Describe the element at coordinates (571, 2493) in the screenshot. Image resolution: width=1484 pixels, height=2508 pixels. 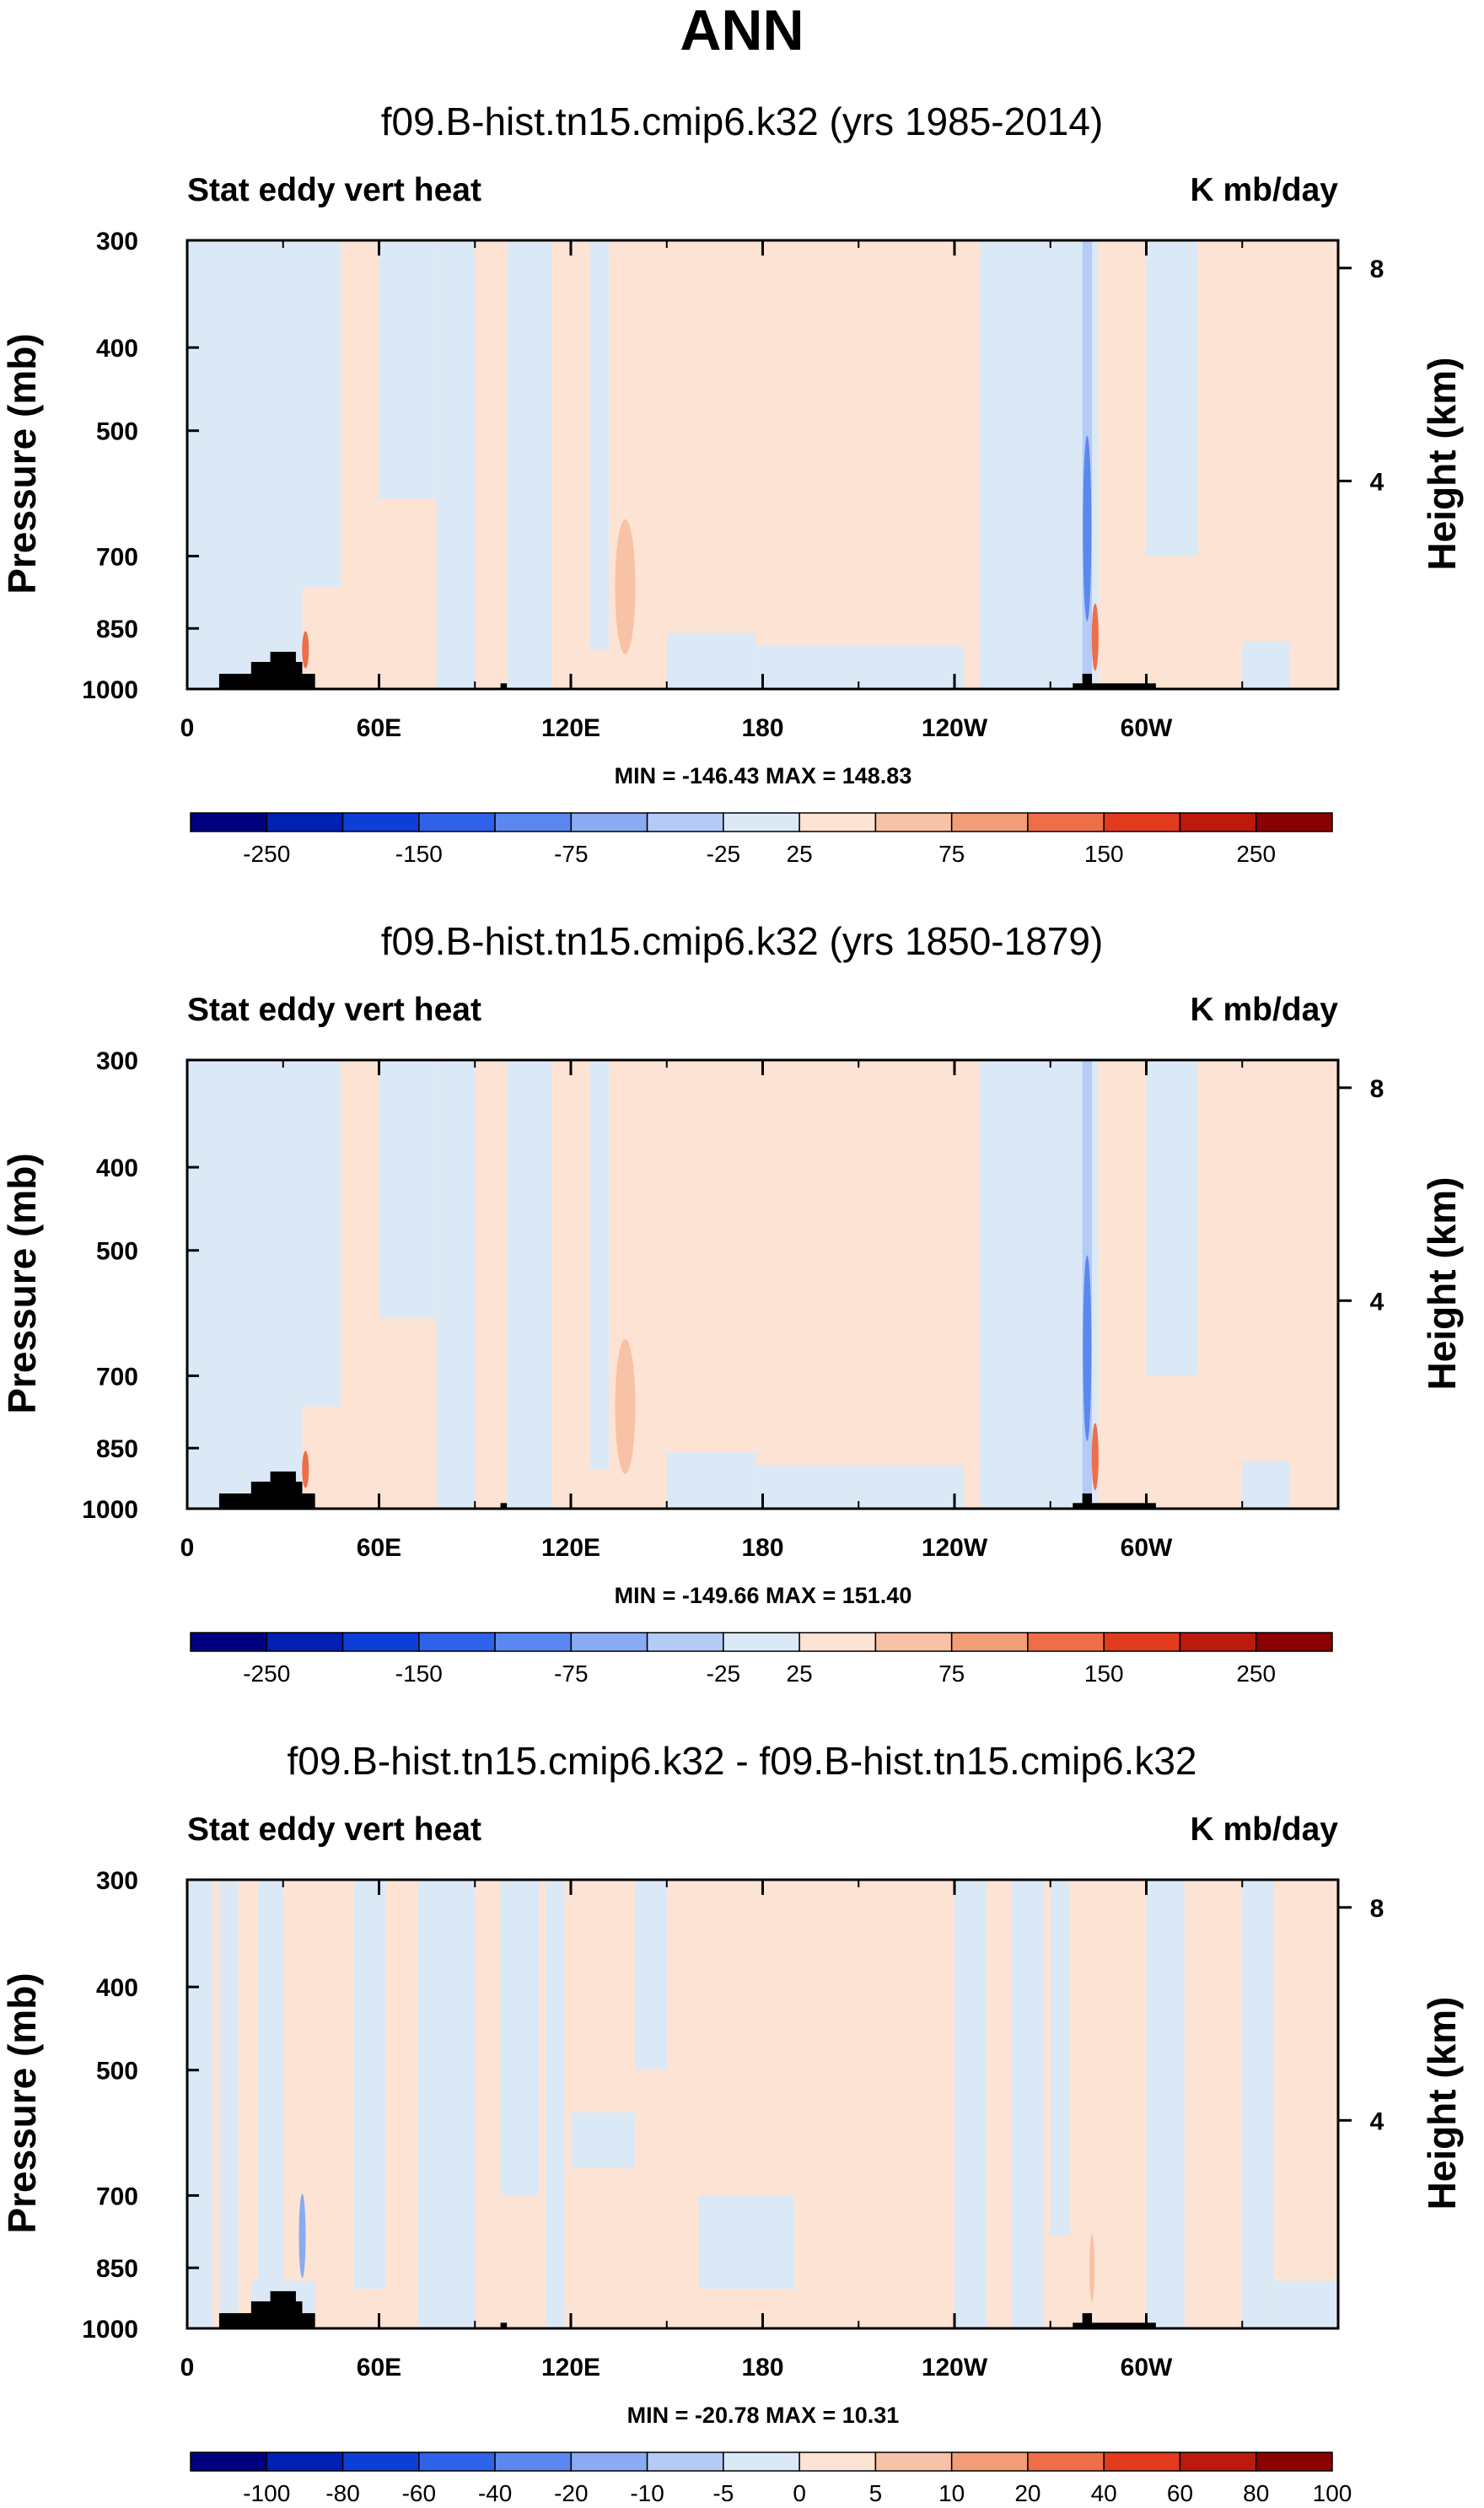
I see `colorbar-label: -20` at that location.